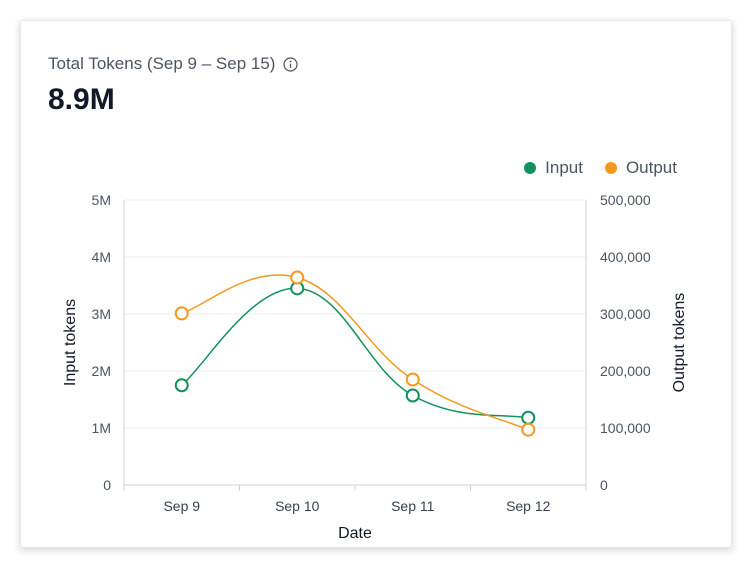 This screenshot has width=754, height=569. I want to click on right-tick-label: 0, so click(604, 485).